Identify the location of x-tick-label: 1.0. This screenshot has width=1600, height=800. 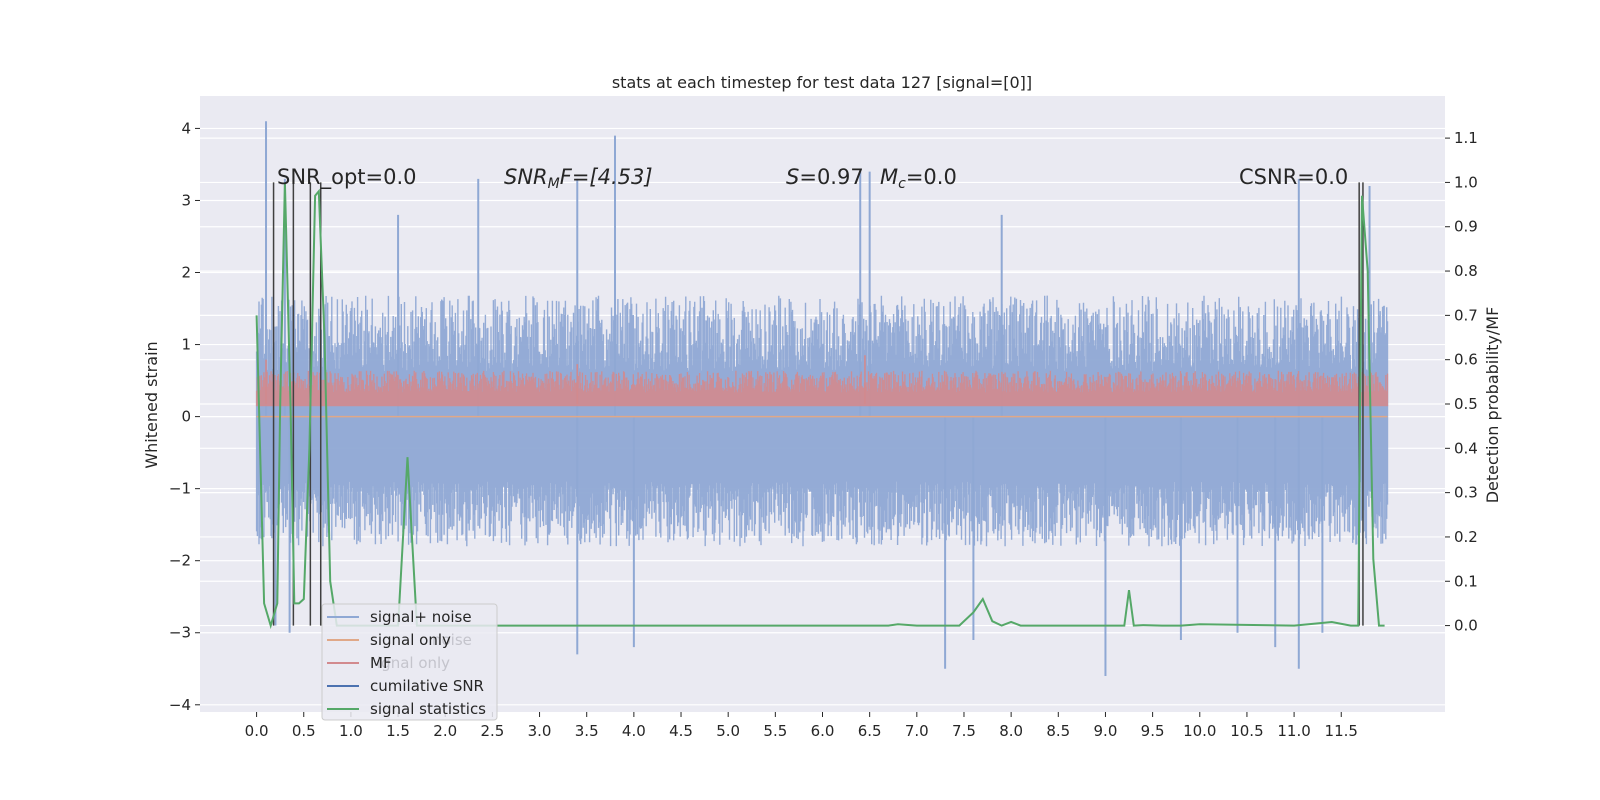
(351, 731).